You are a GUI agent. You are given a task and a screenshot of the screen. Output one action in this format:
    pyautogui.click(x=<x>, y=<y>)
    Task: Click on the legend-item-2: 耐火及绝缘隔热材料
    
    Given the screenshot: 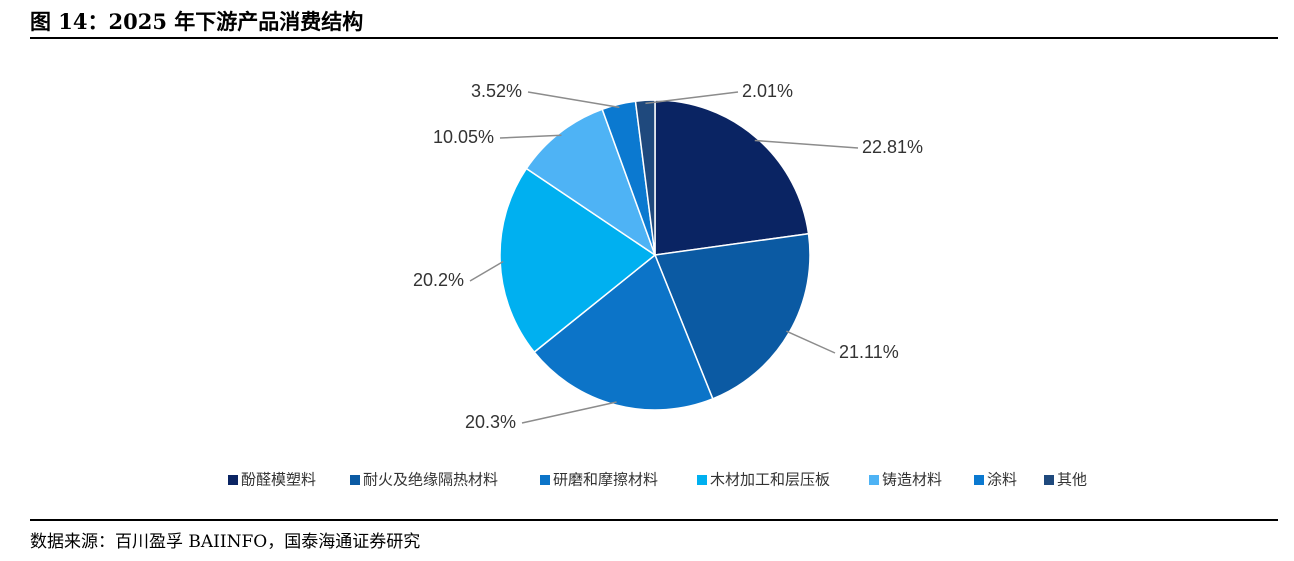 What is the action you would take?
    pyautogui.click(x=424, y=480)
    